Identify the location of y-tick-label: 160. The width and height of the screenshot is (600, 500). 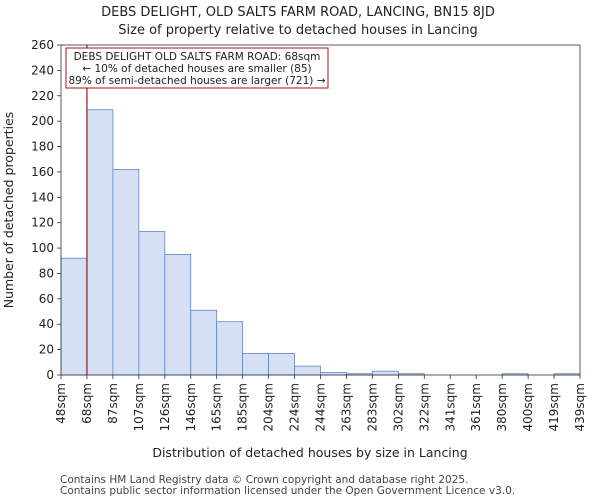
(42, 172).